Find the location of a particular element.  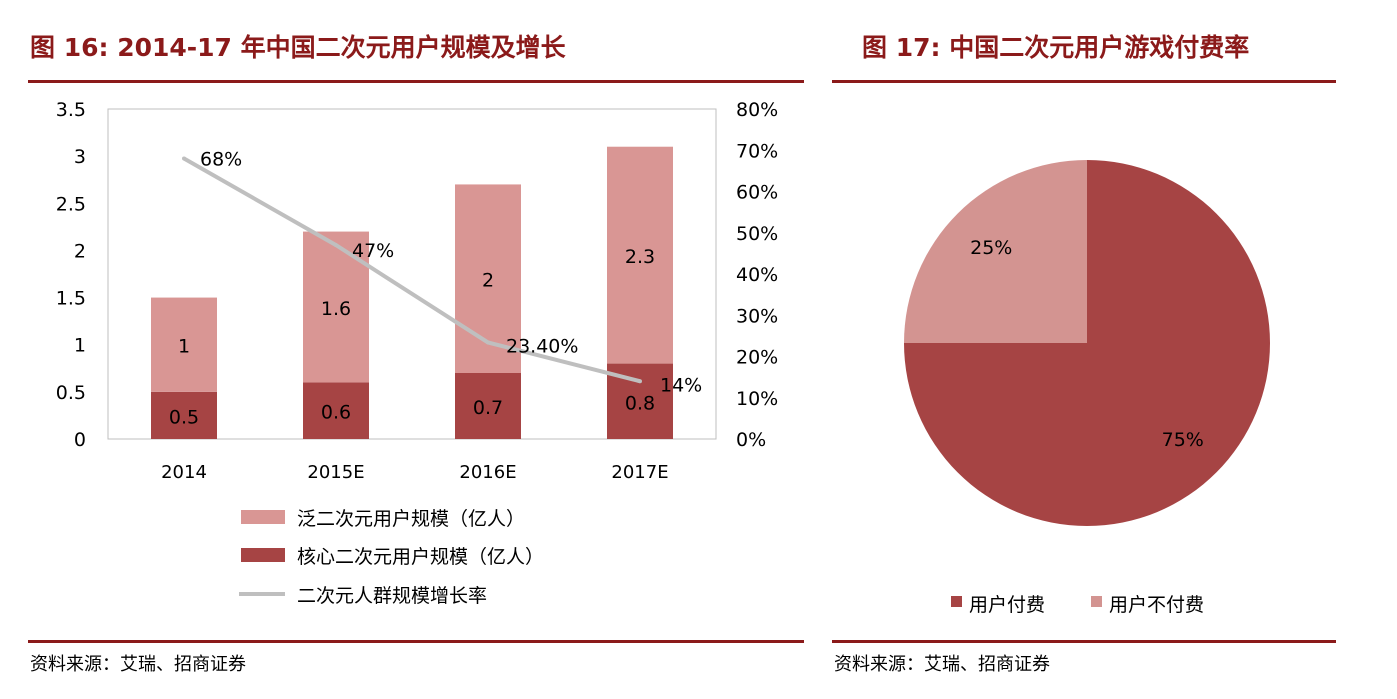

bar-core-2015E is located at coordinates (336, 410).